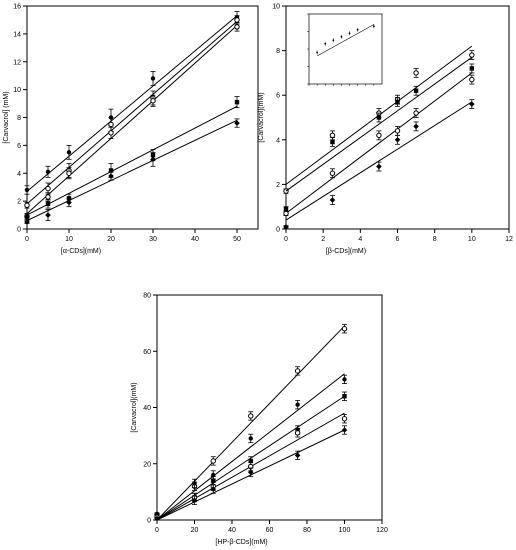  I want to click on inset-frame, so click(345, 49).